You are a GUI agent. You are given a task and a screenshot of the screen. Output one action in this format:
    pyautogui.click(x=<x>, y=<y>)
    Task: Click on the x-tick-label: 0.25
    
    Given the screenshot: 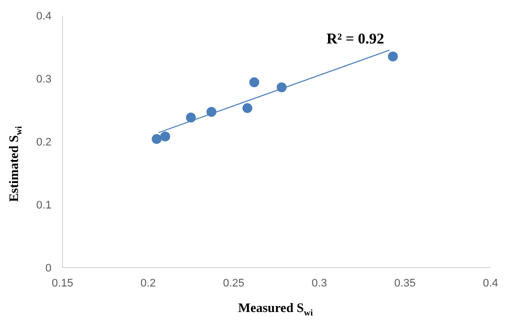 What is the action you would take?
    pyautogui.click(x=233, y=284)
    